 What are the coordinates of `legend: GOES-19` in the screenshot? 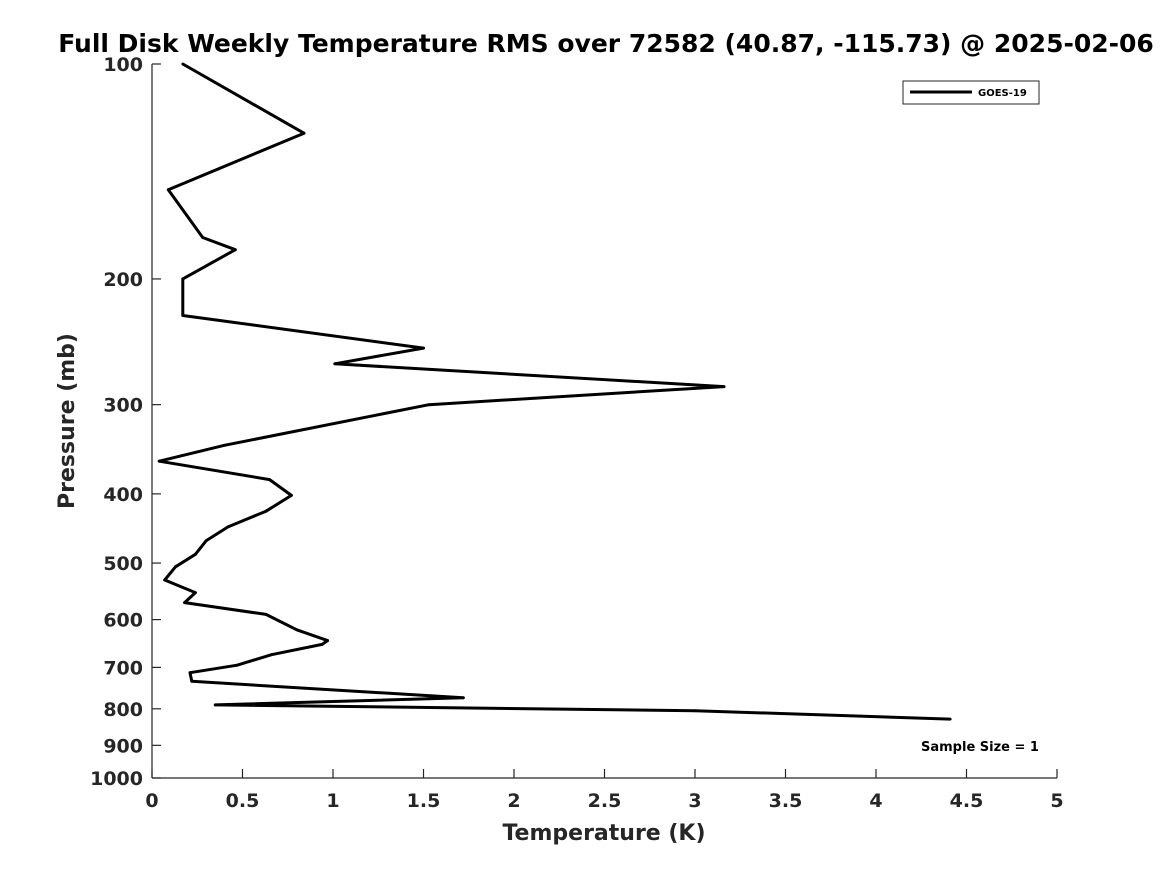 It's located at (971, 92).